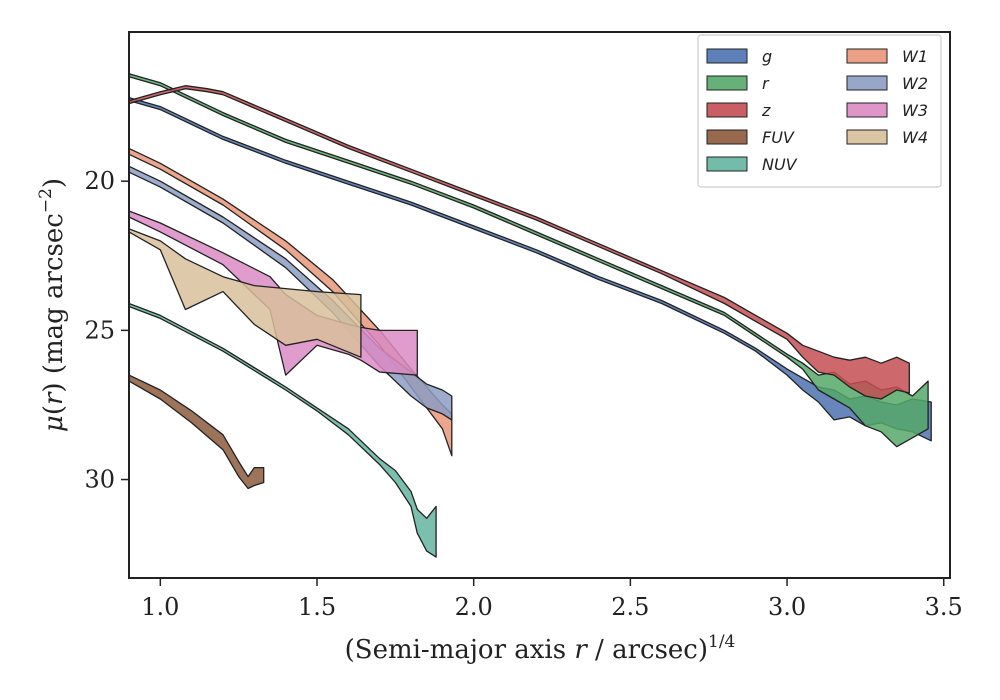 The height and width of the screenshot is (700, 1000). What do you see at coordinates (915, 110) in the screenshot?
I see `legend-label-w3: W3` at bounding box center [915, 110].